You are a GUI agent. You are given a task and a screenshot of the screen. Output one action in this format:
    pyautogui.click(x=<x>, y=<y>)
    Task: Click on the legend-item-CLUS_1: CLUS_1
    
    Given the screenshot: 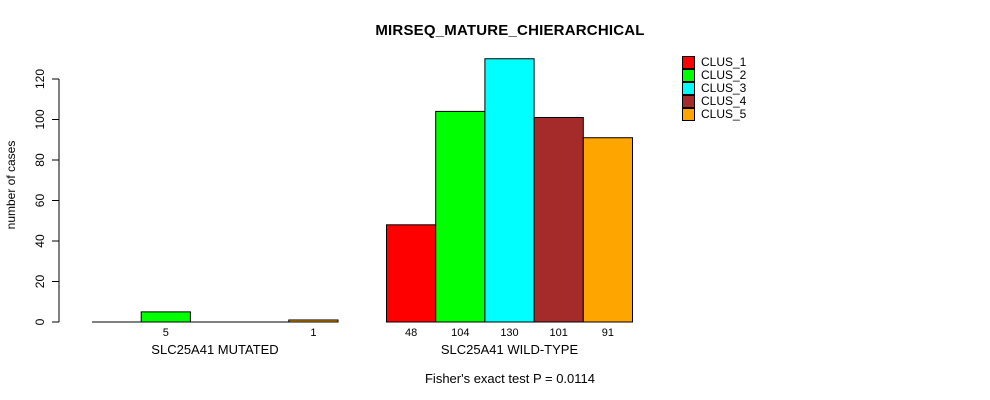 What is the action you would take?
    pyautogui.click(x=714, y=62)
    